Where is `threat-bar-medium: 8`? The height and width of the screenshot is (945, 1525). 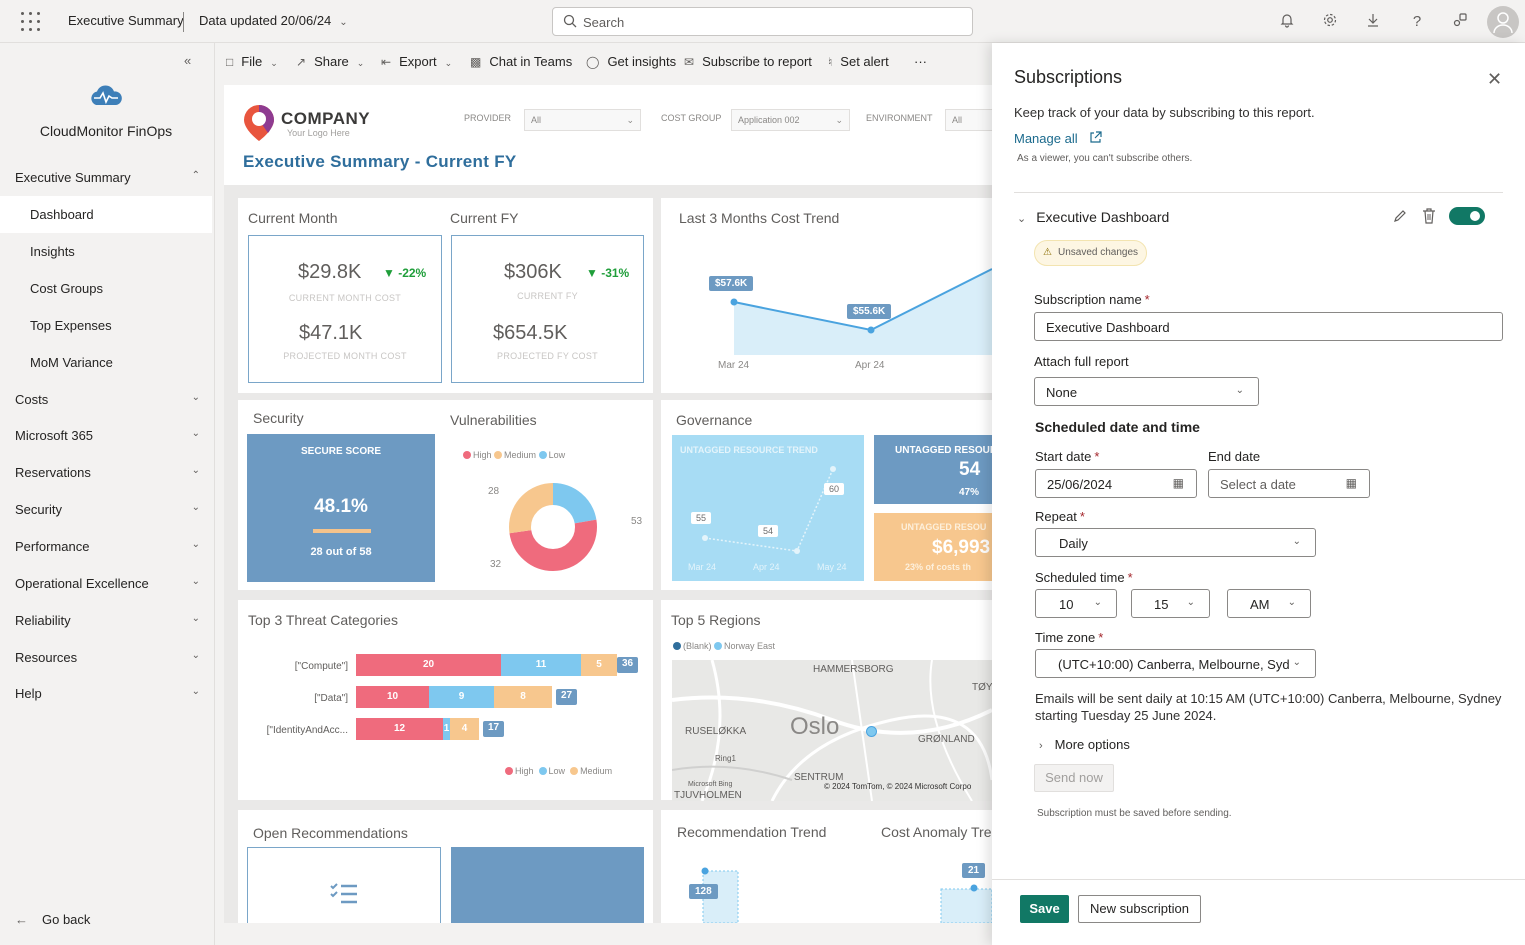
threat-bar-medium: 8 is located at coordinates (523, 697).